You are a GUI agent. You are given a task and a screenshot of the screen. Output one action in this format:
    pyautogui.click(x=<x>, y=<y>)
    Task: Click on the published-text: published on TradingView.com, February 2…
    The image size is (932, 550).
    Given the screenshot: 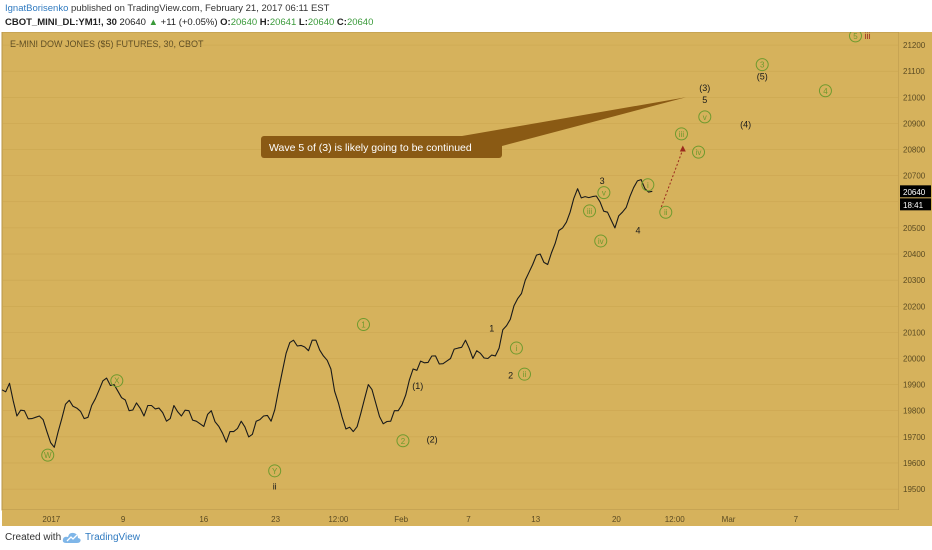 What is the action you would take?
    pyautogui.click(x=200, y=8)
    